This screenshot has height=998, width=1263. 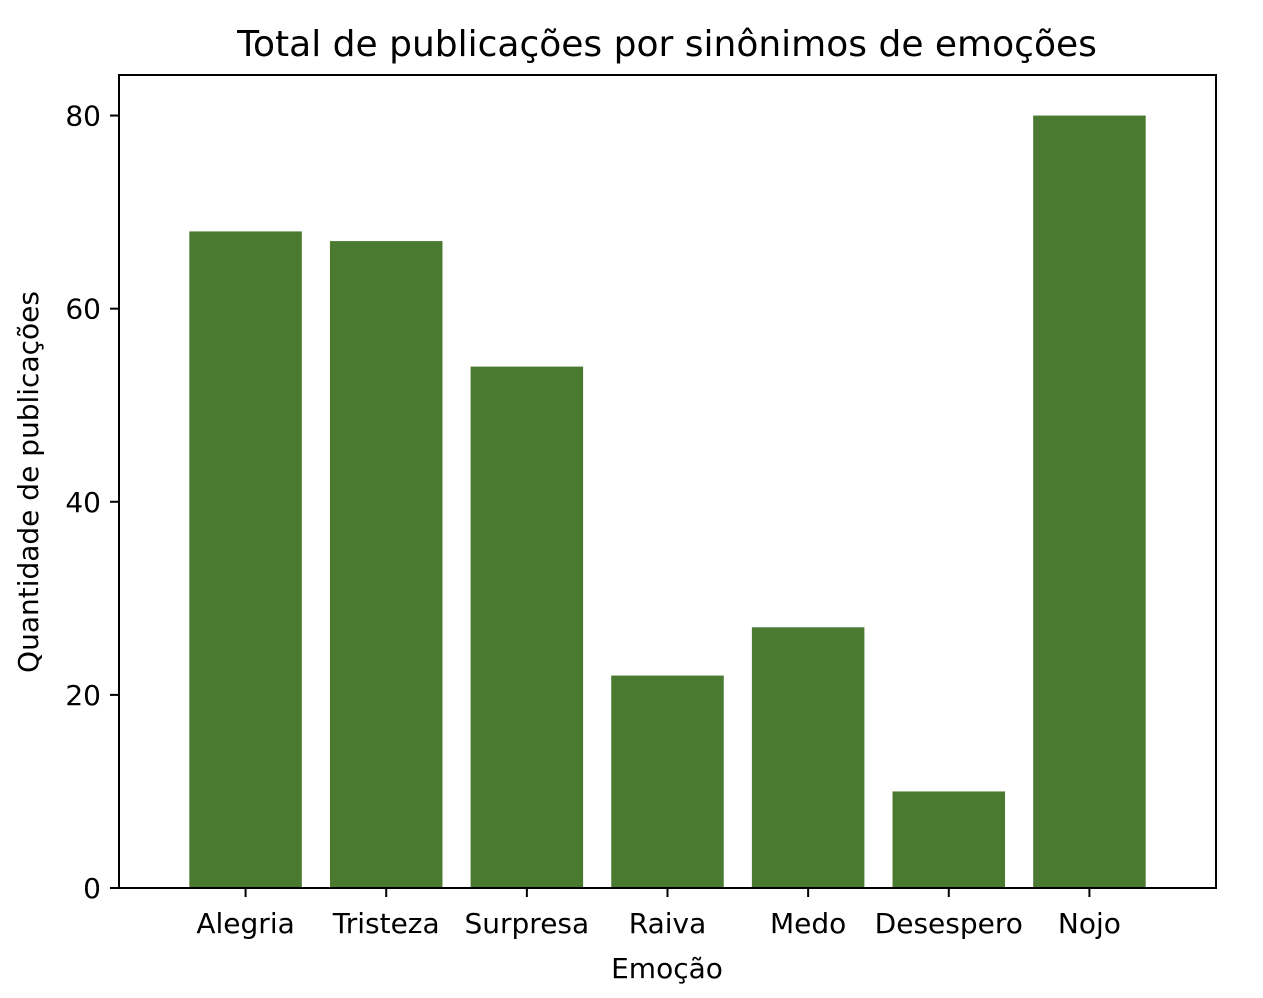 What do you see at coordinates (386, 923) in the screenshot?
I see `x-tick-label: Tristeza` at bounding box center [386, 923].